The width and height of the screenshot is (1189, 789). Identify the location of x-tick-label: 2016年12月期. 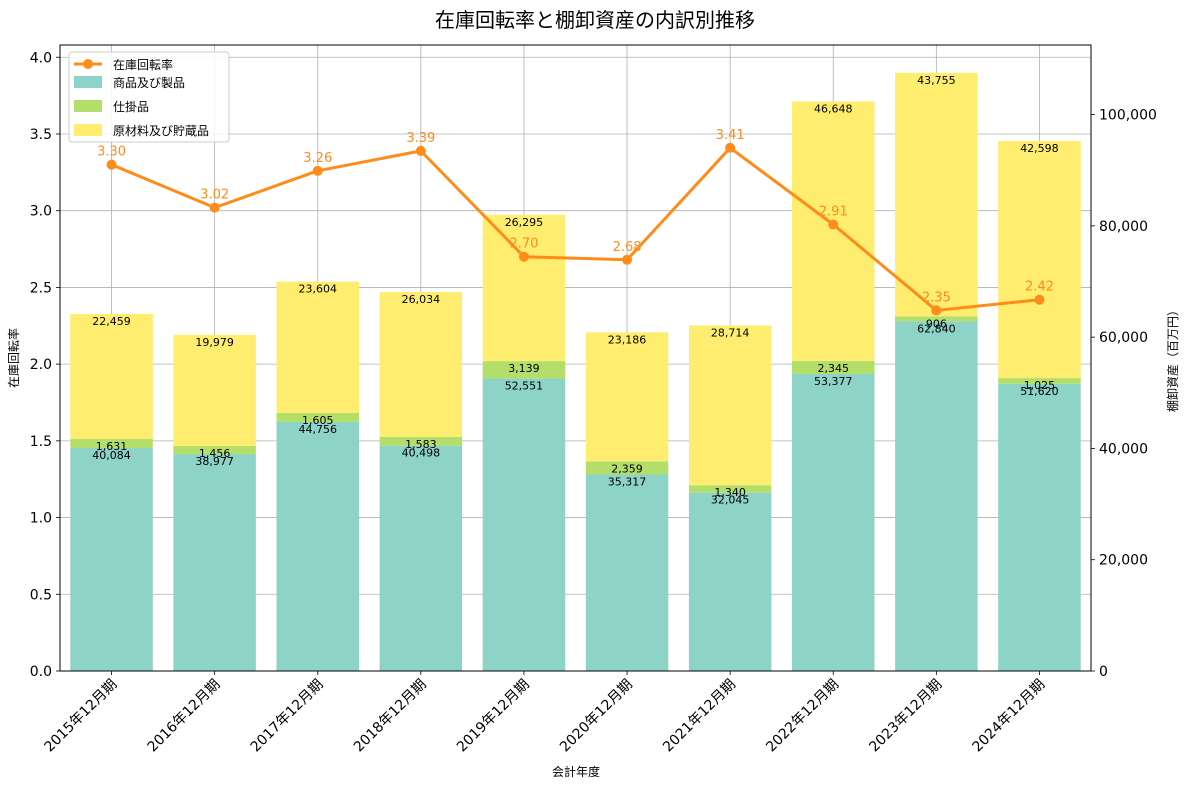
(184, 716).